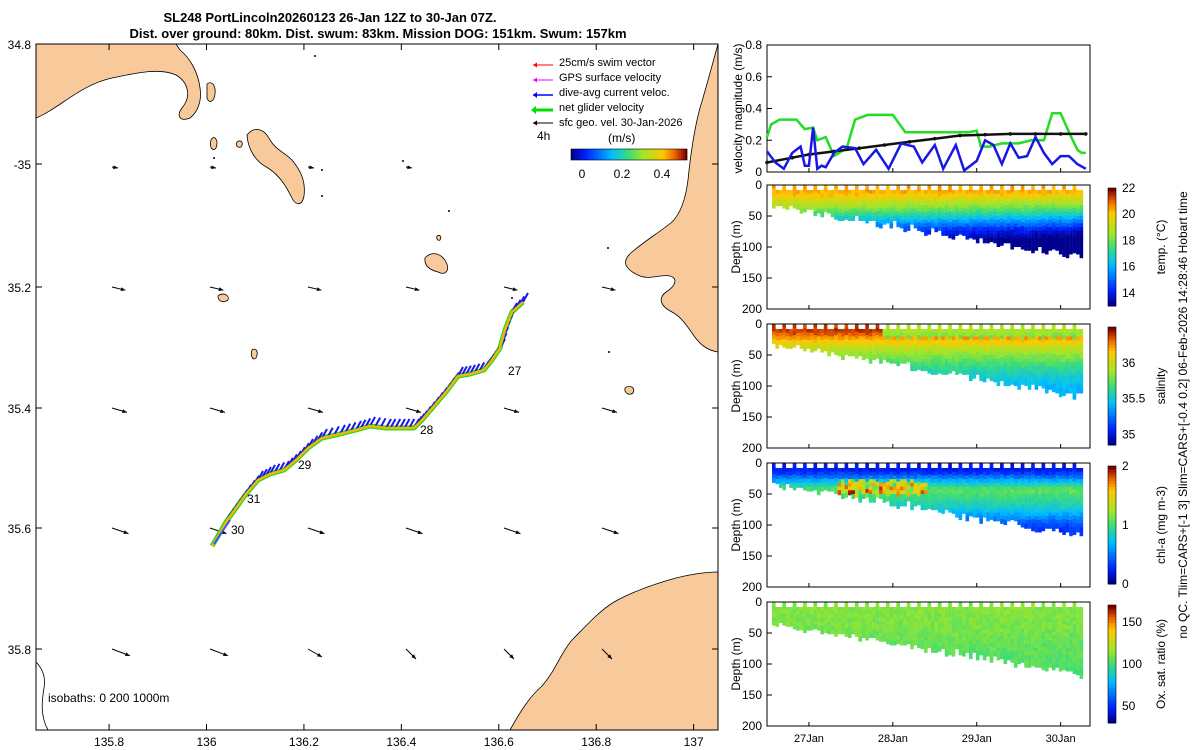 The image size is (1200, 750). What do you see at coordinates (738, 108) in the screenshot?
I see `velocity-ylabel: velocity magnitude (m/s)` at bounding box center [738, 108].